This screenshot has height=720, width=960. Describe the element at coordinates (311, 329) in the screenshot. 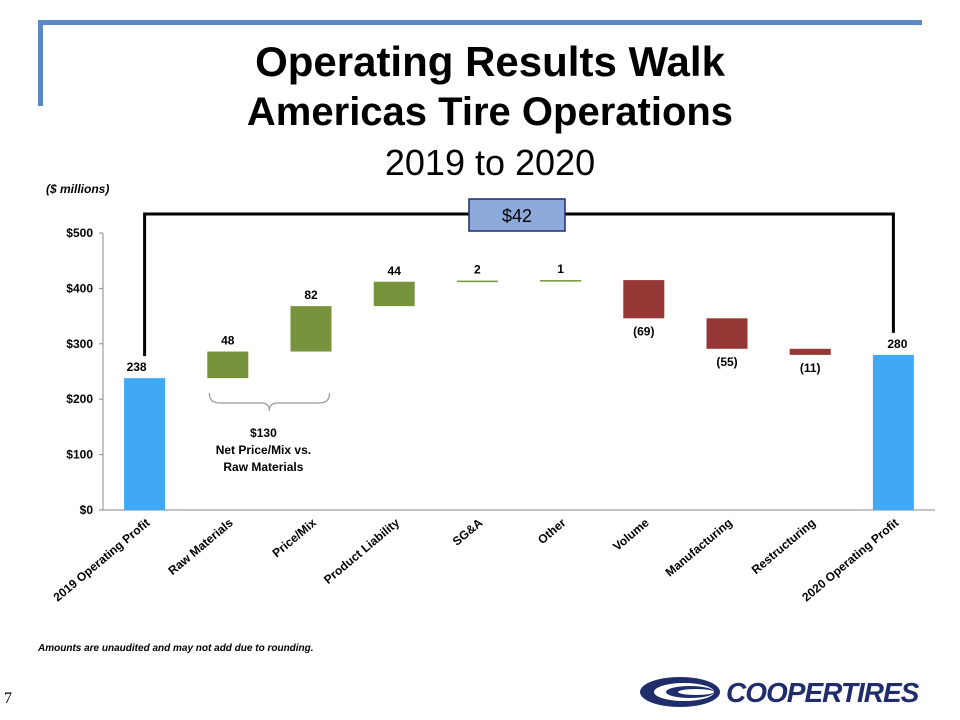

I see `bar-price-mix` at that location.